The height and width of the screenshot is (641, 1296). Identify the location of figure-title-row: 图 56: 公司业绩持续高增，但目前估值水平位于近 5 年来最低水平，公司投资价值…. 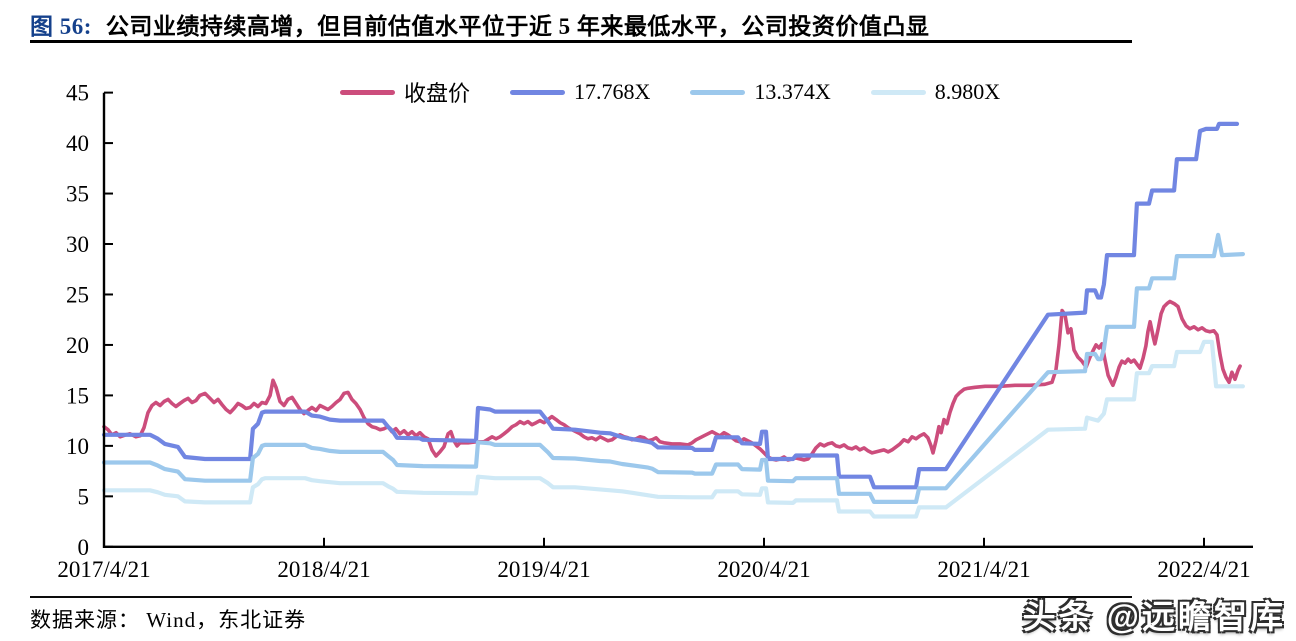
(585, 24).